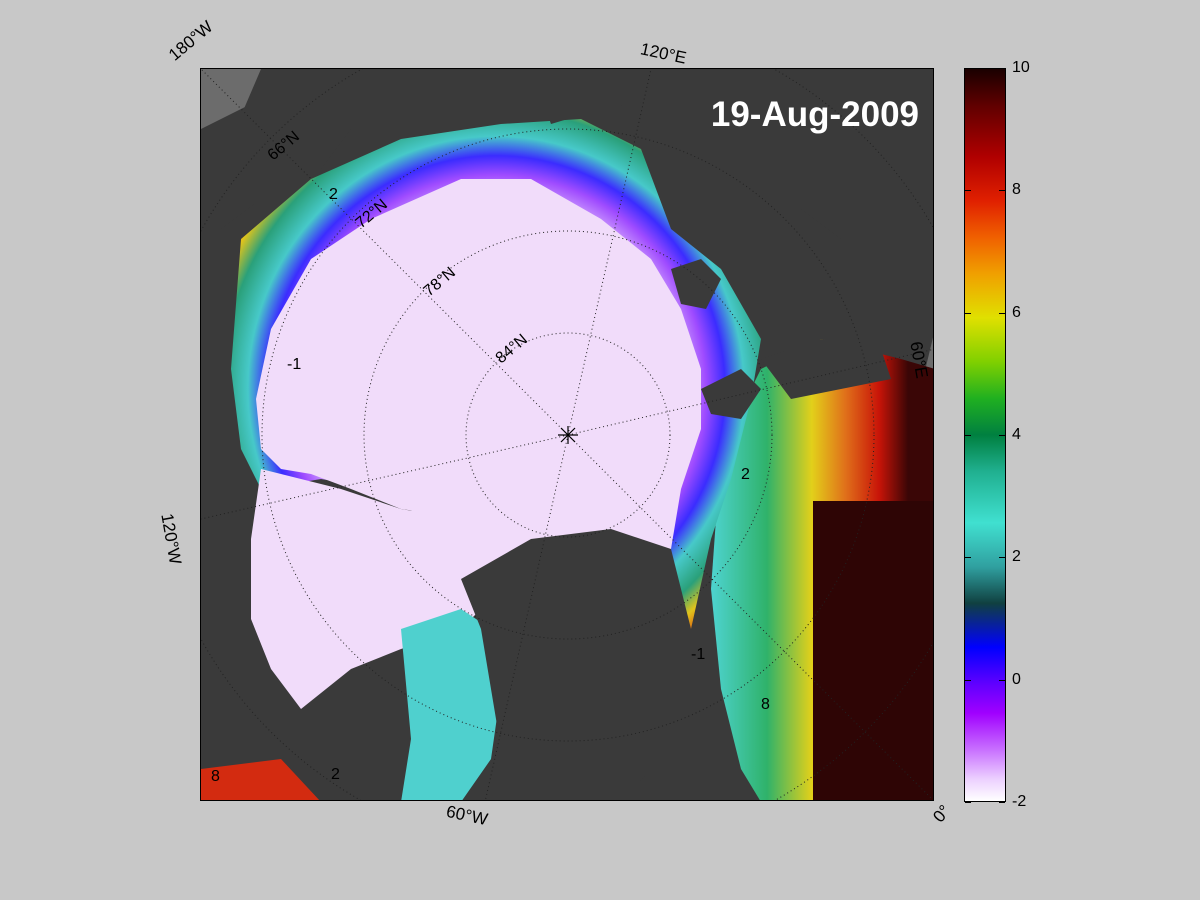 The height and width of the screenshot is (900, 1200). What do you see at coordinates (942, 814) in the screenshot?
I see `edge-label-0: 0°` at bounding box center [942, 814].